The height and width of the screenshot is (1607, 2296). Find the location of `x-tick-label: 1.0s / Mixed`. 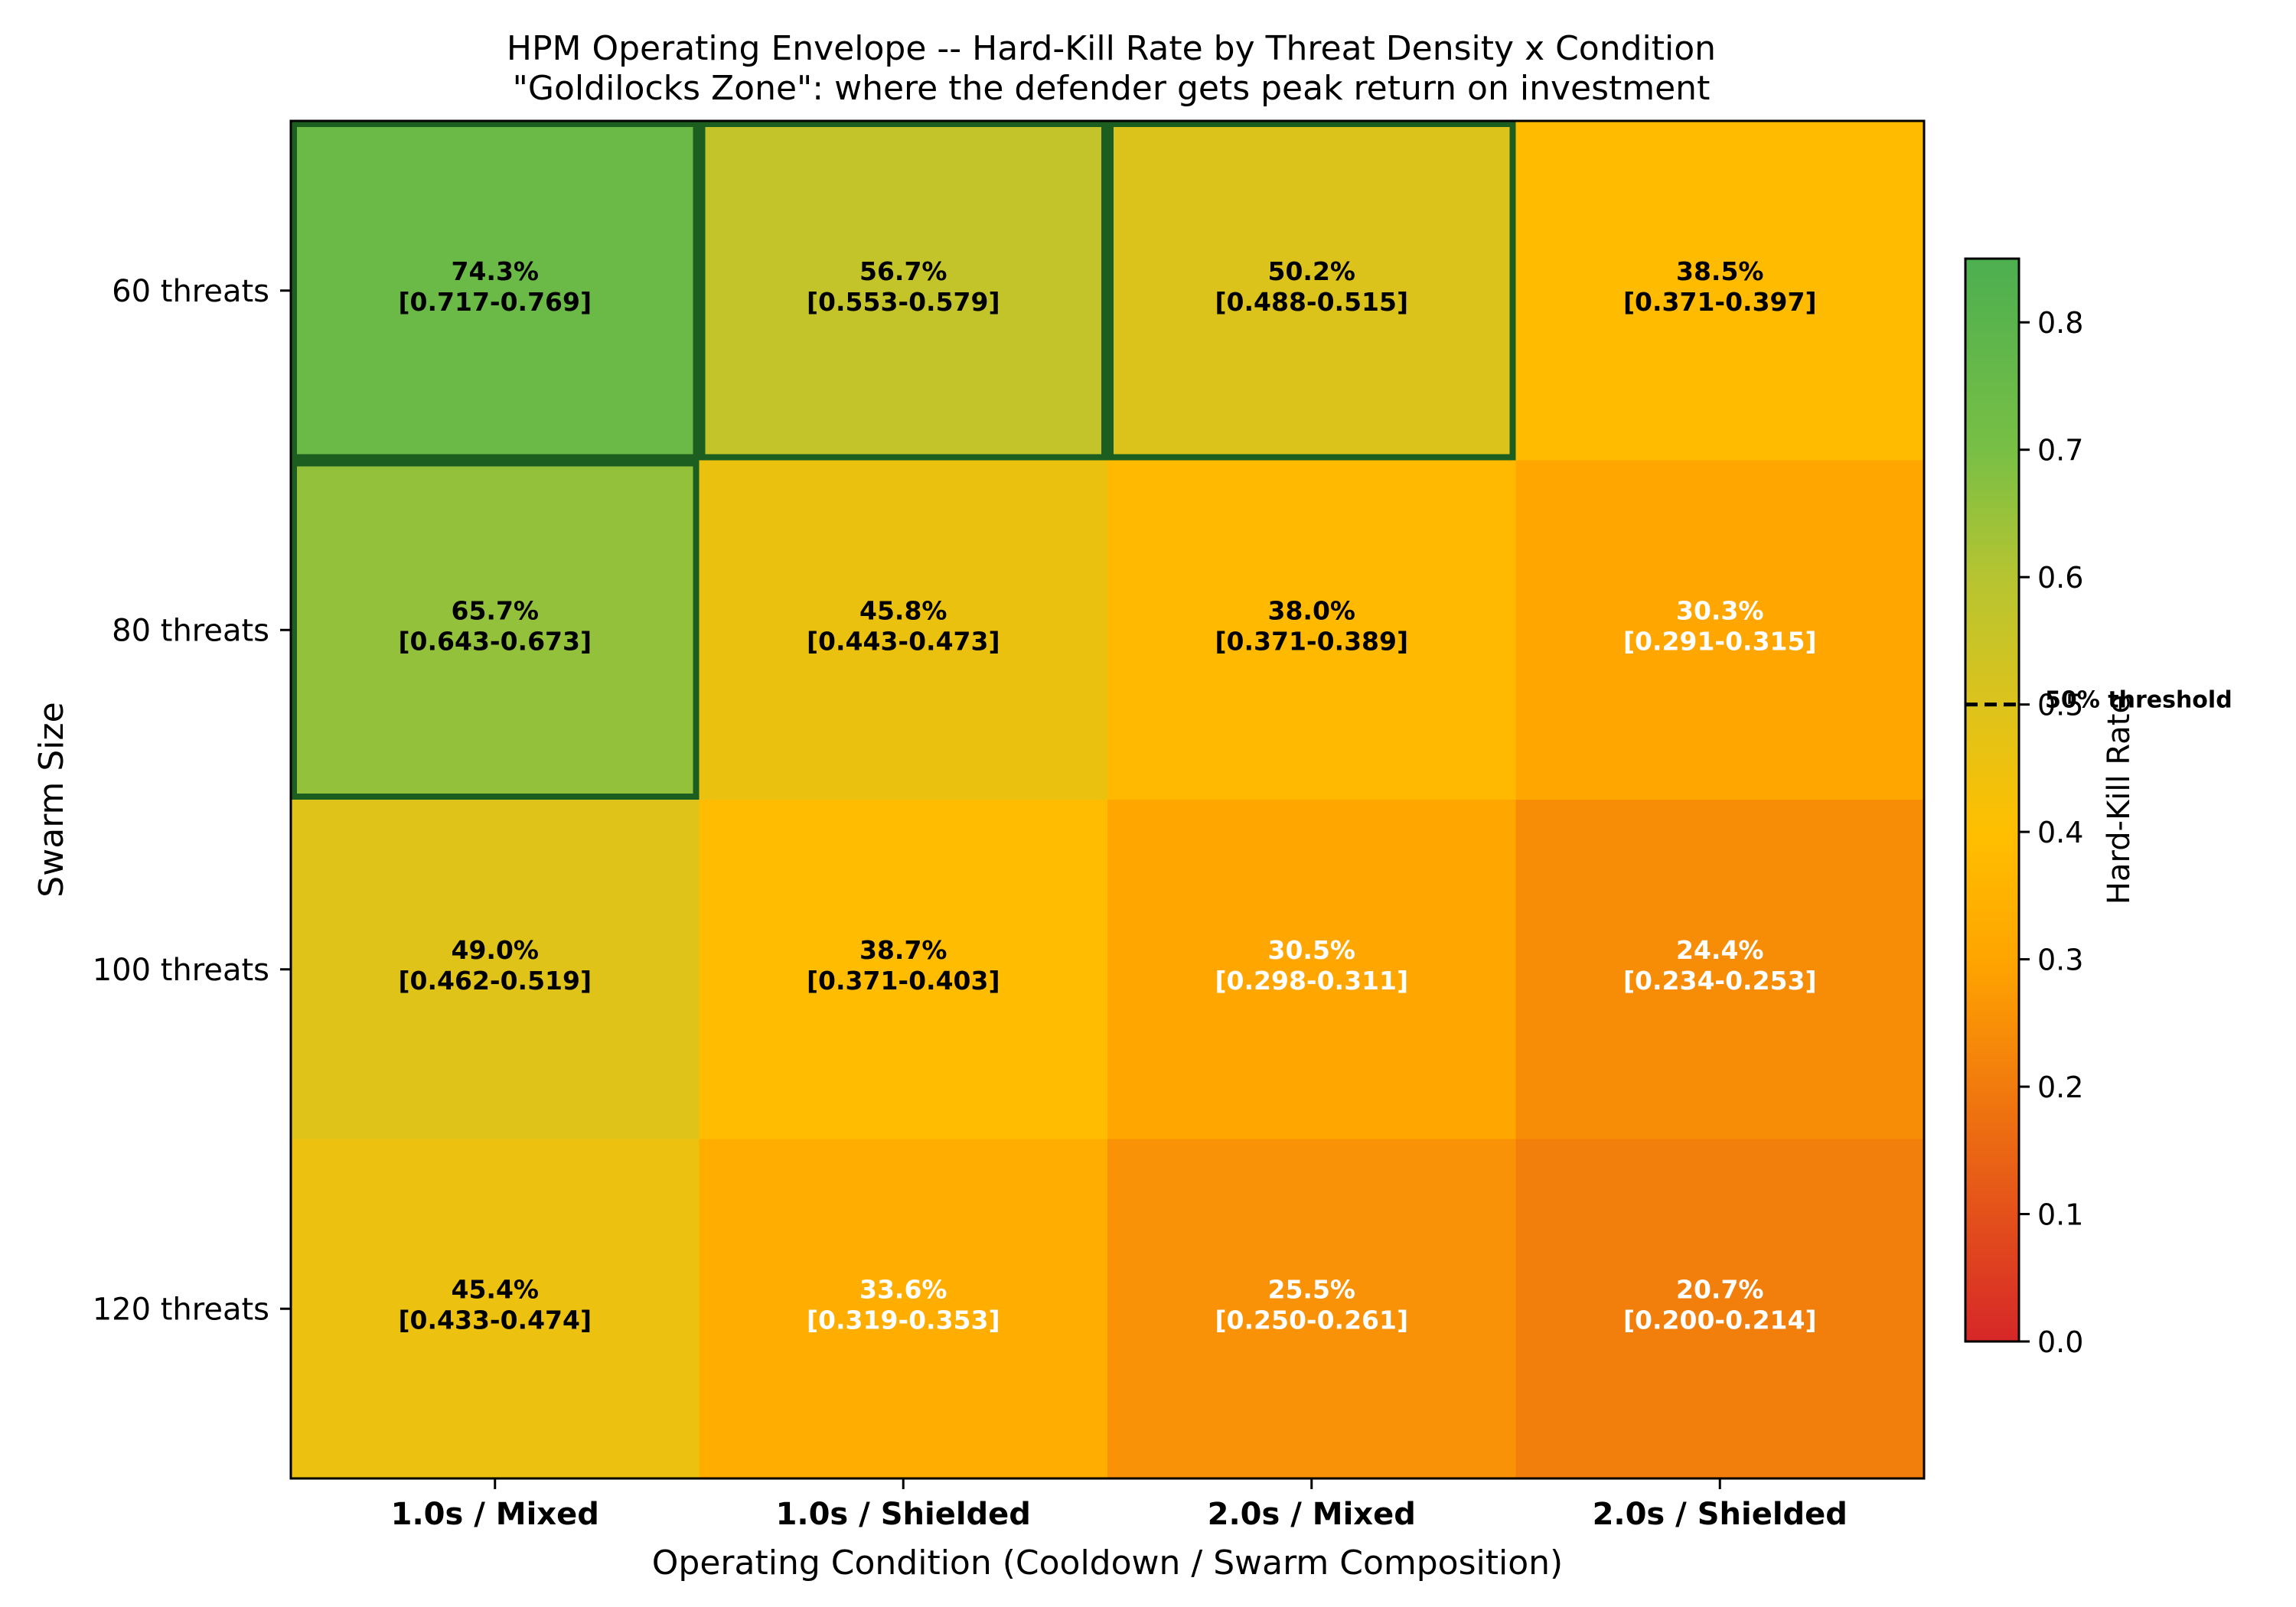

x-tick-label: 1.0s / Mixed is located at coordinates (495, 1514).